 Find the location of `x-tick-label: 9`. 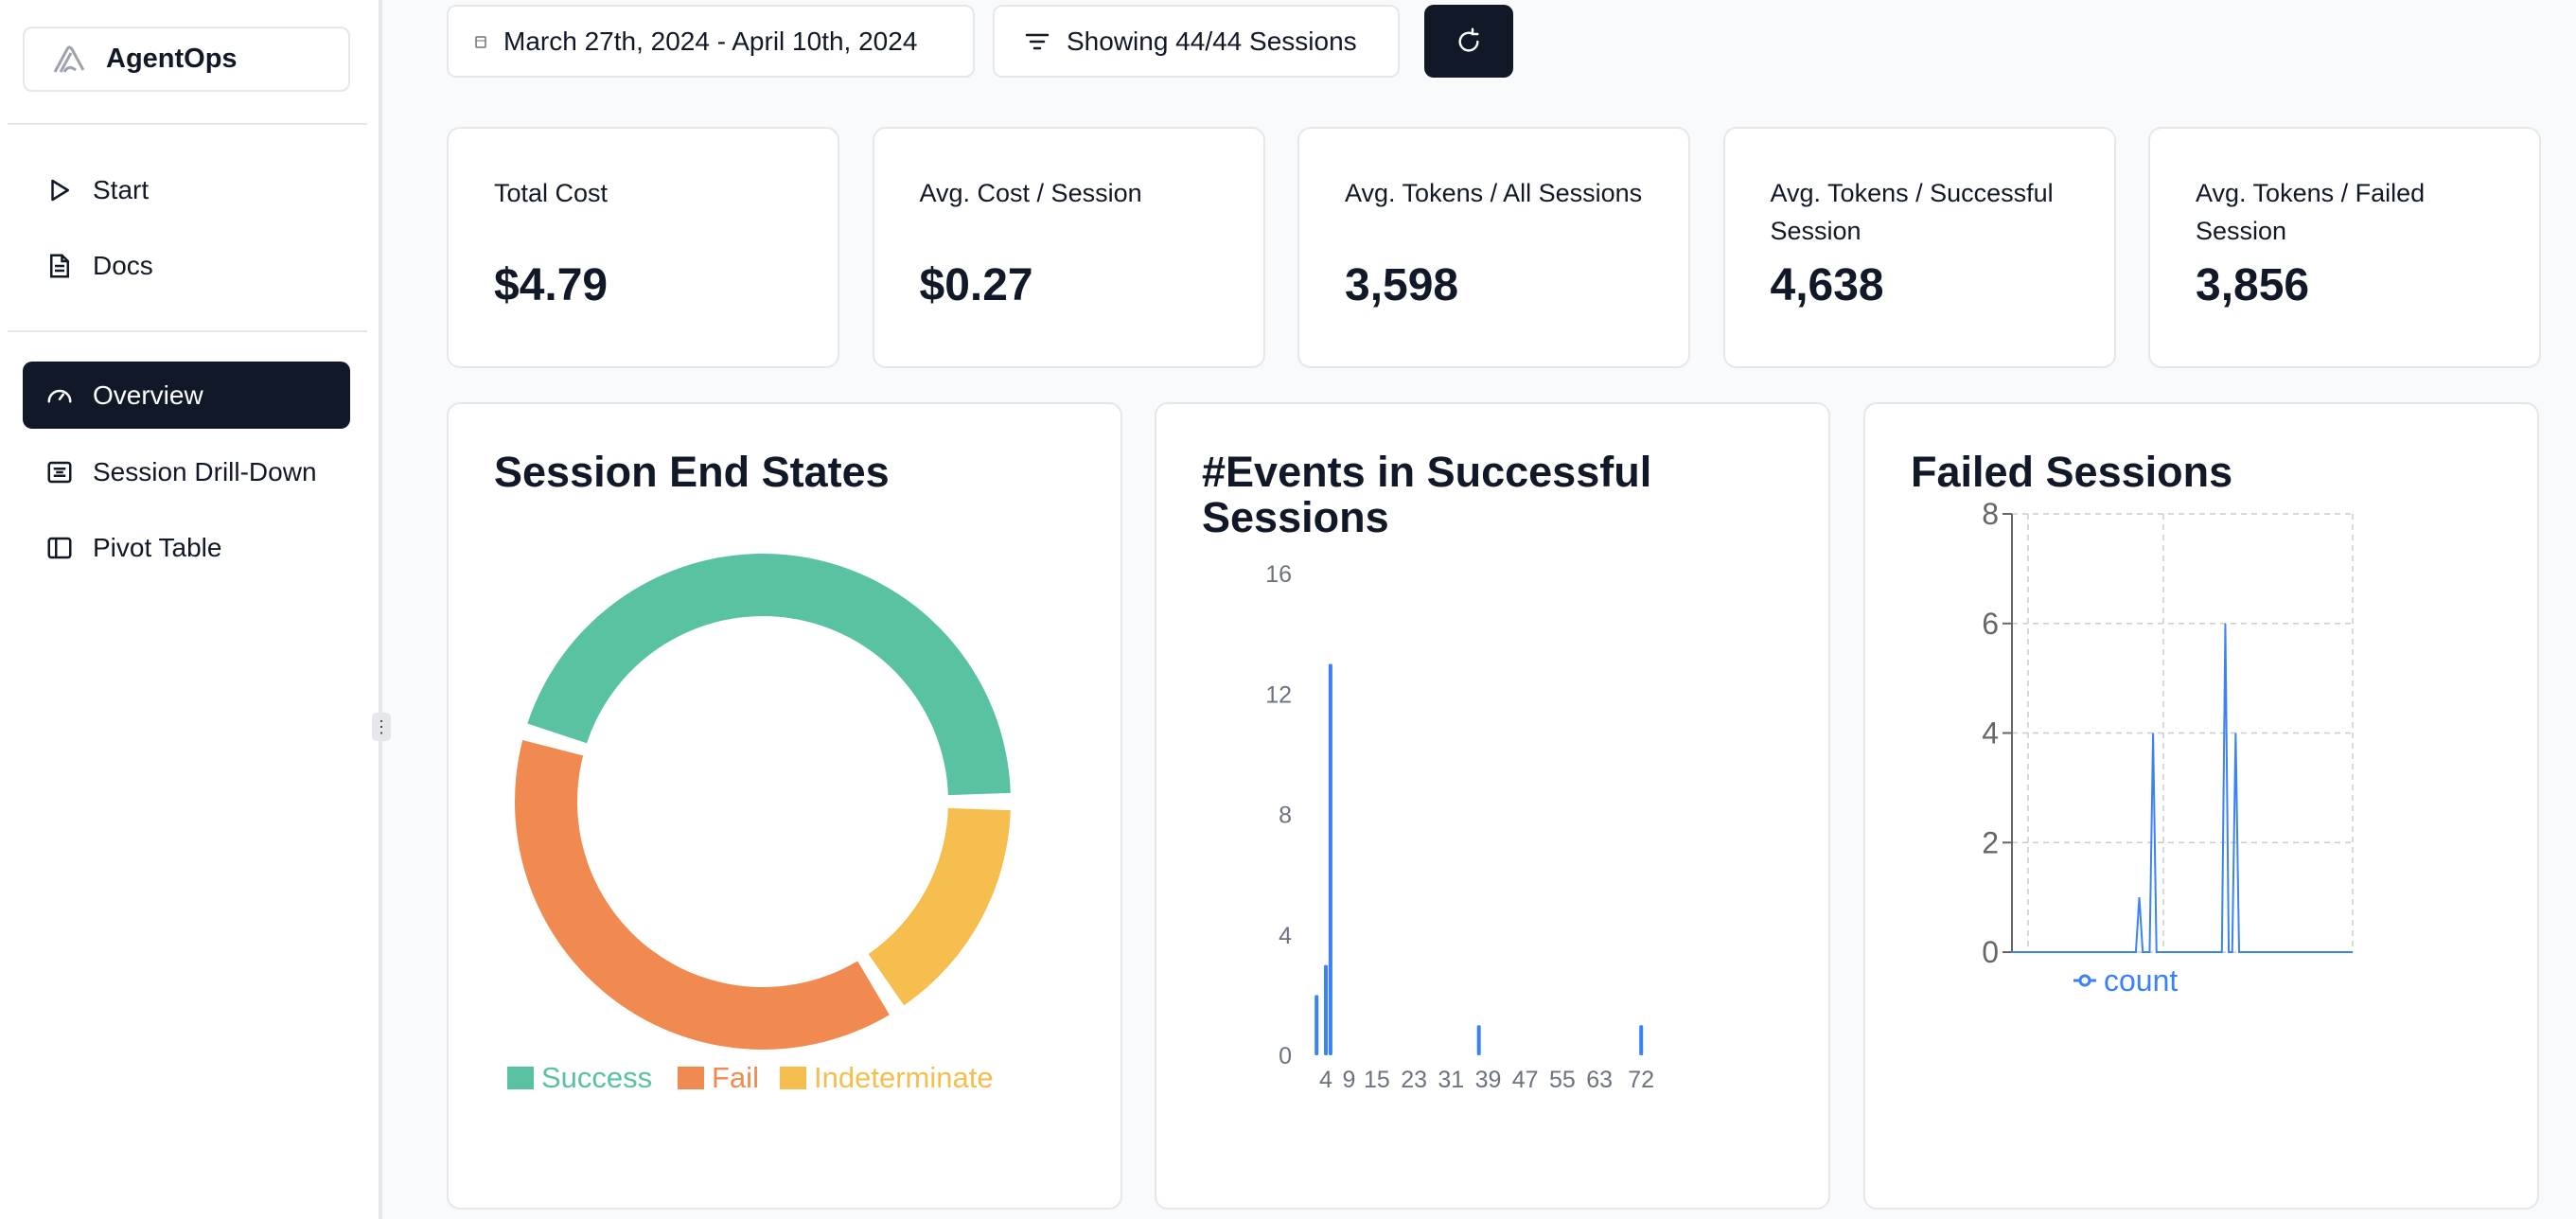

x-tick-label: 9 is located at coordinates (1349, 1080).